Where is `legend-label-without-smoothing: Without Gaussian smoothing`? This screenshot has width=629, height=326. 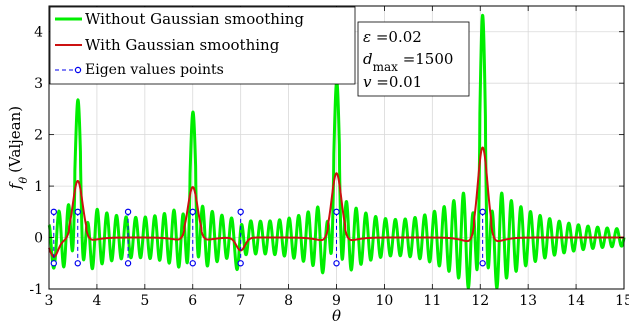 legend-label-without-smoothing: Without Gaussian smoothing is located at coordinates (194, 19).